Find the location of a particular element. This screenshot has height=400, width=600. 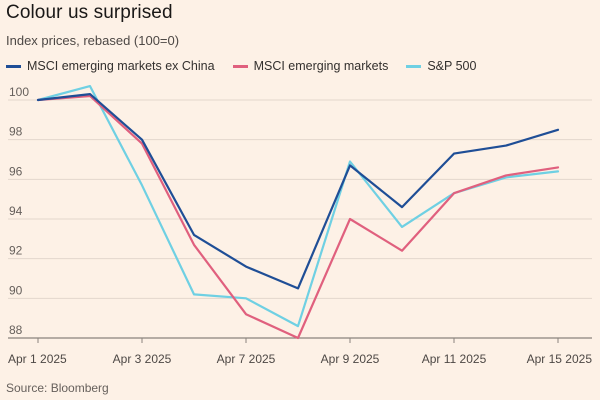

y-tick-label-94: 94 is located at coordinates (16, 211).